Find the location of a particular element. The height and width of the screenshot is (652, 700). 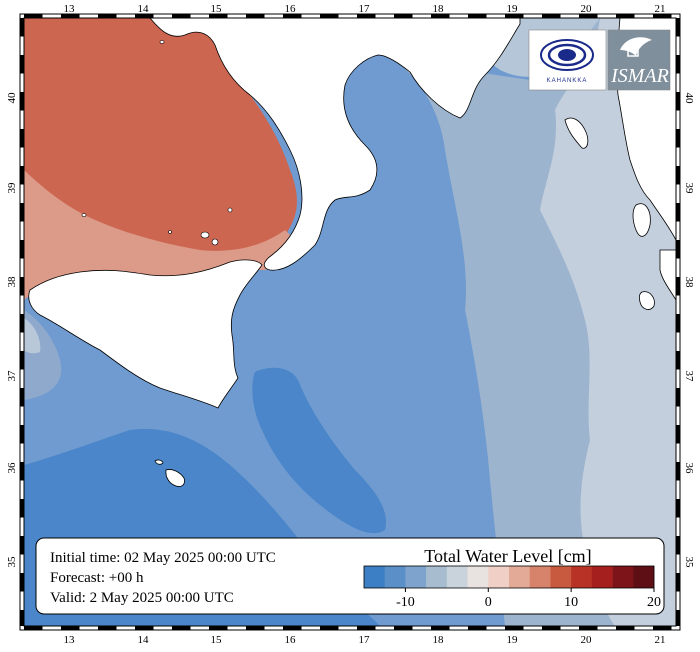

lat-label: 37 is located at coordinates (12, 376).